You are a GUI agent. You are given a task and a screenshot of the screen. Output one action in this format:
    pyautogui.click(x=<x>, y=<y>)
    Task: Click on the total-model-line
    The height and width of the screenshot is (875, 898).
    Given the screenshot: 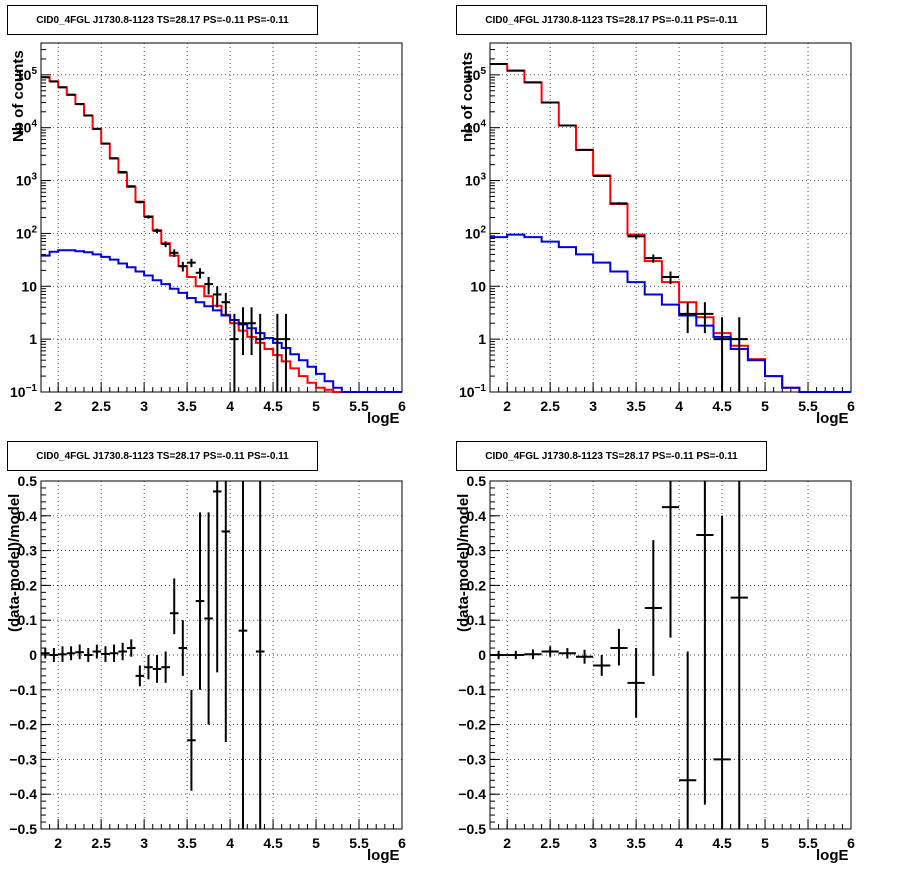 What is the action you would take?
    pyautogui.click(x=221, y=234)
    